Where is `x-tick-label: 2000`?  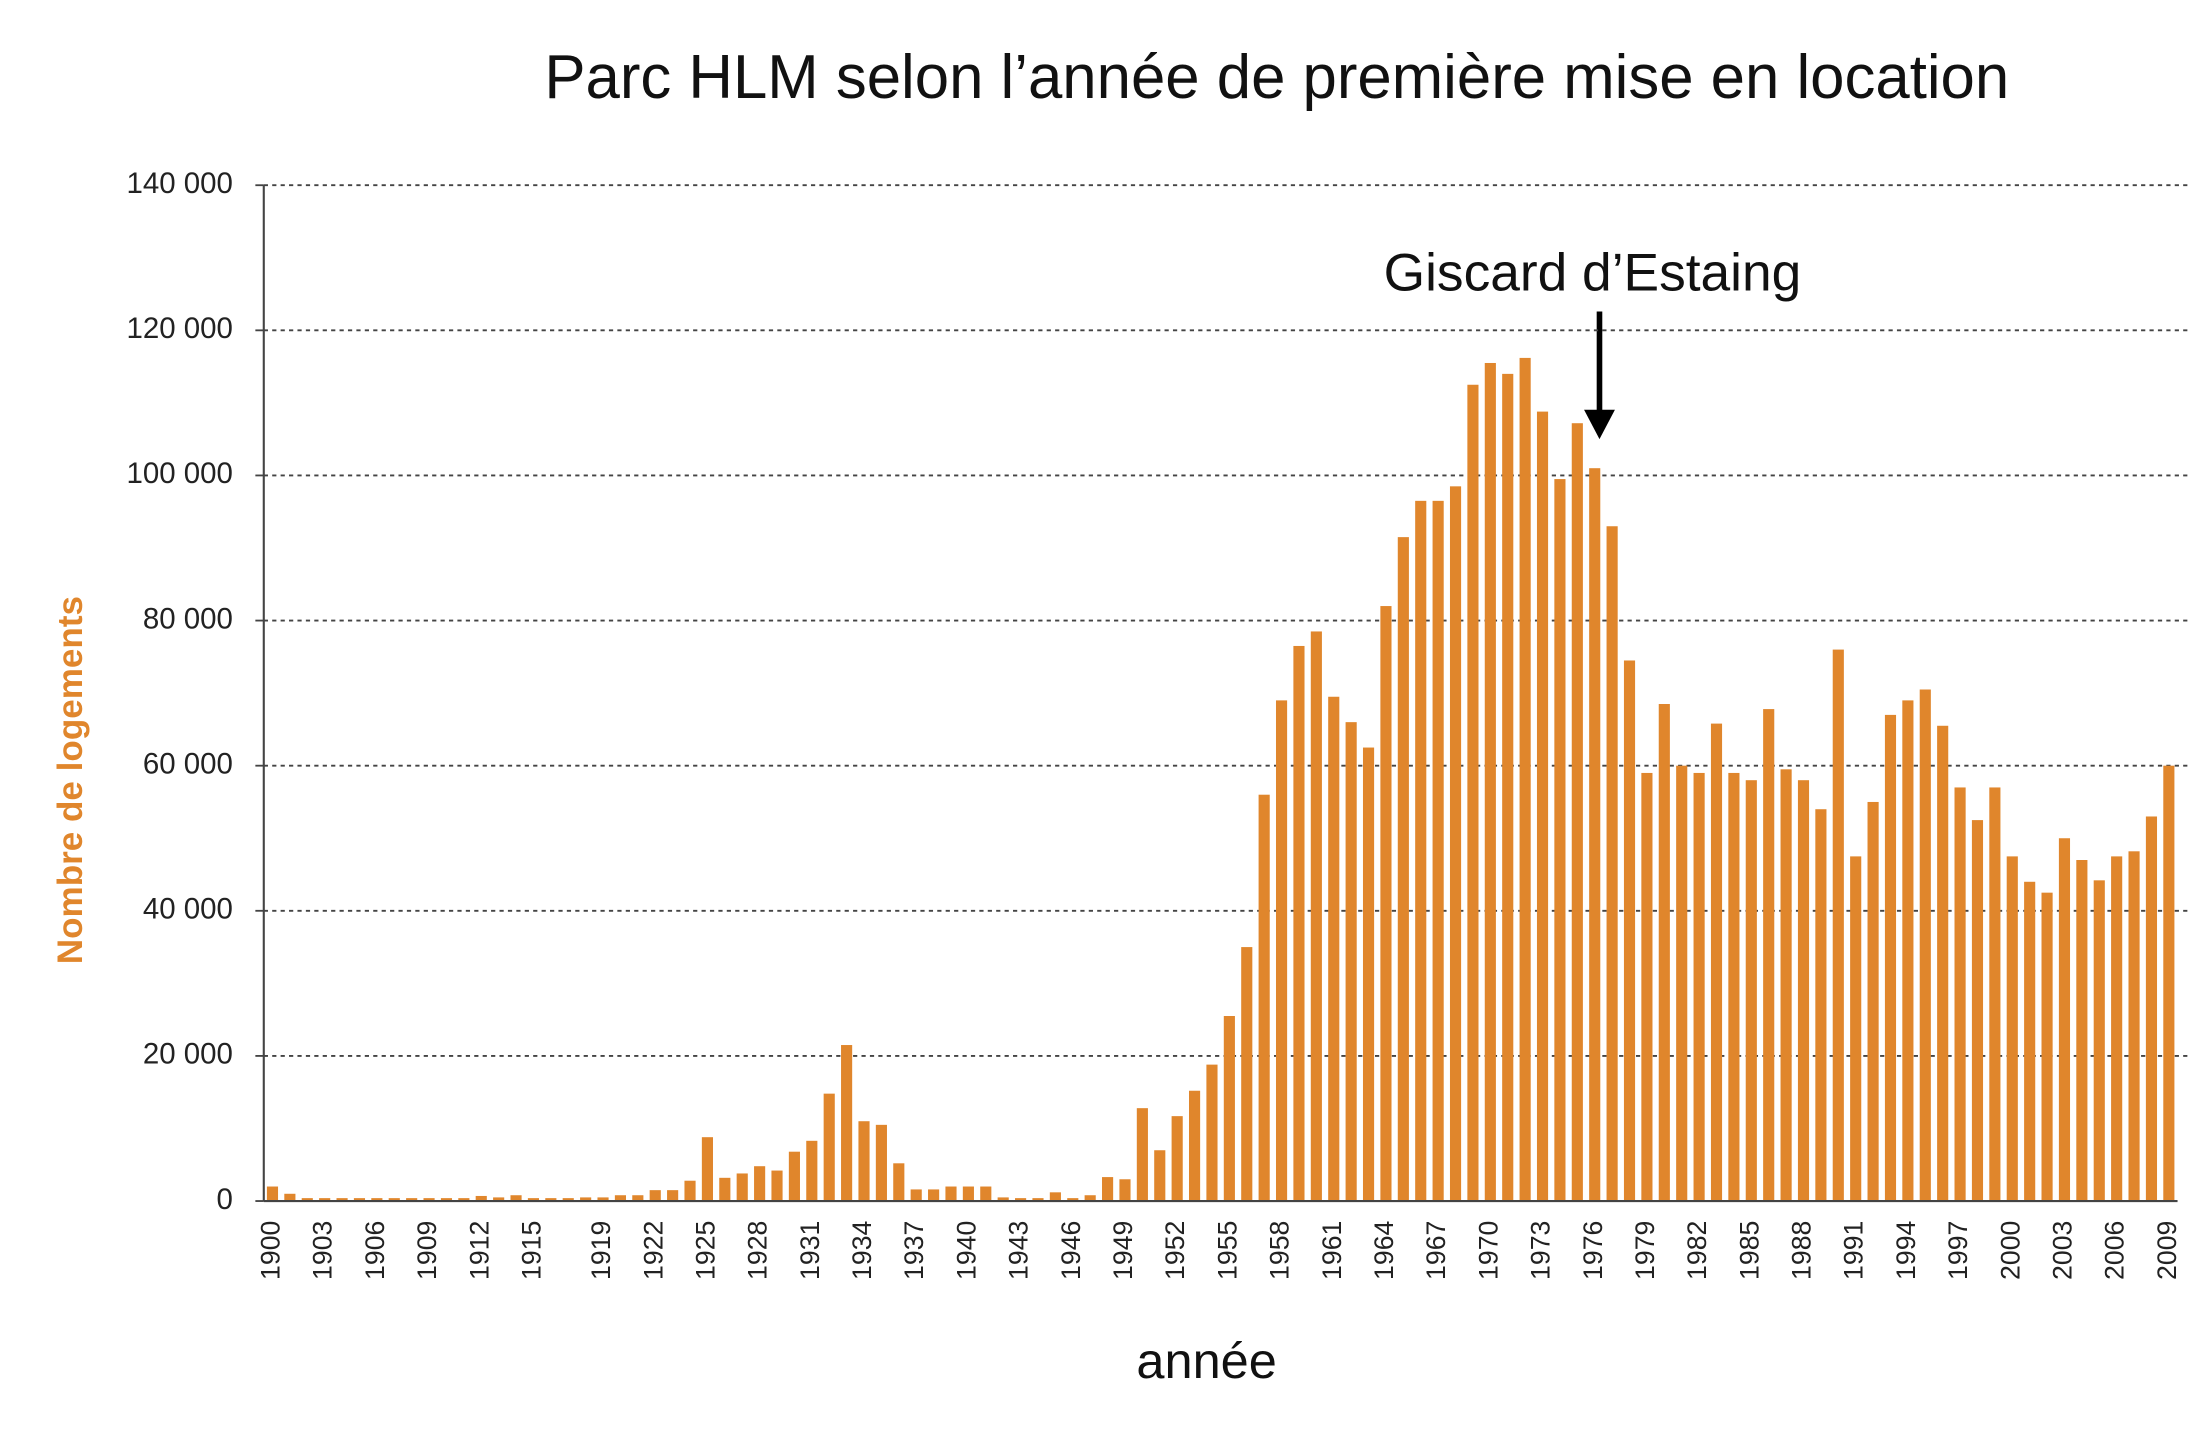 x-tick-label: 2000 is located at coordinates (2010, 1250).